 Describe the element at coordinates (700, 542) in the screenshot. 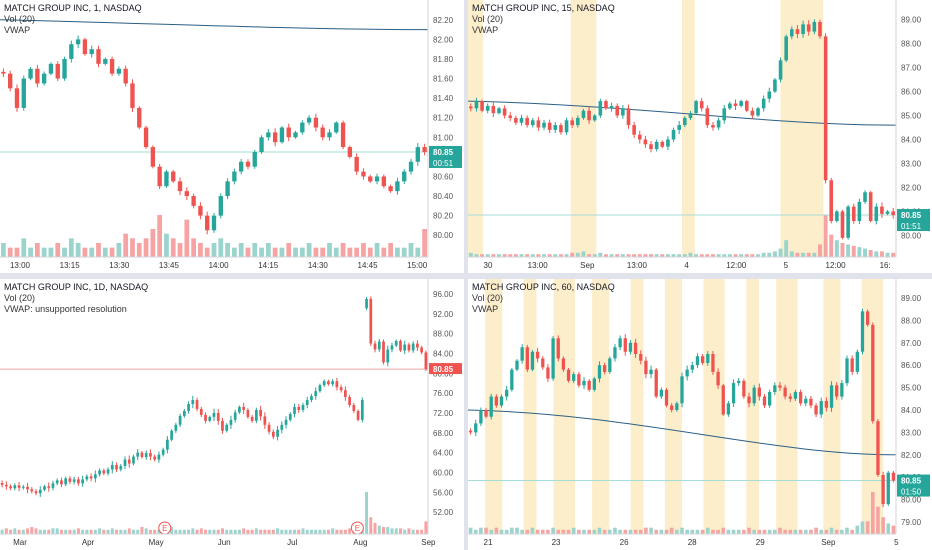

I see `time-axis` at that location.